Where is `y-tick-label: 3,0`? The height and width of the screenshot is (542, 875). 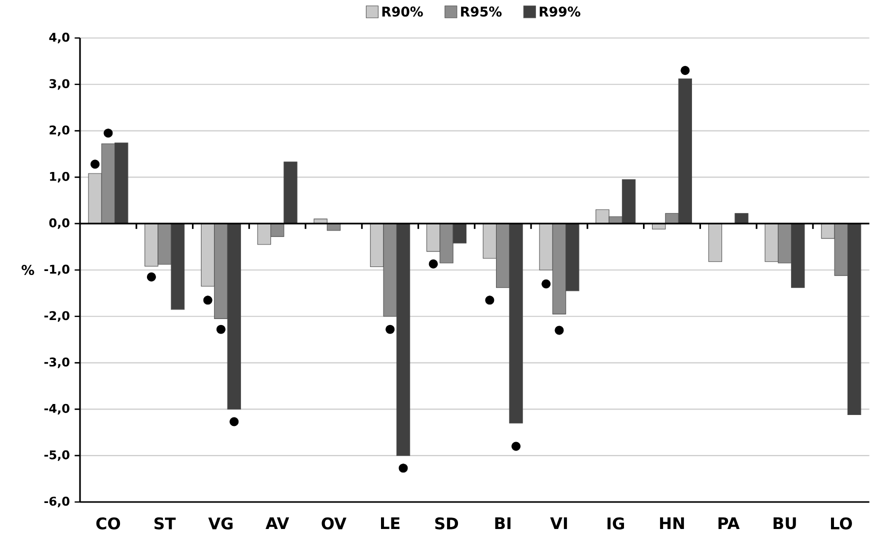 y-tick-label: 3,0 is located at coordinates (60, 84).